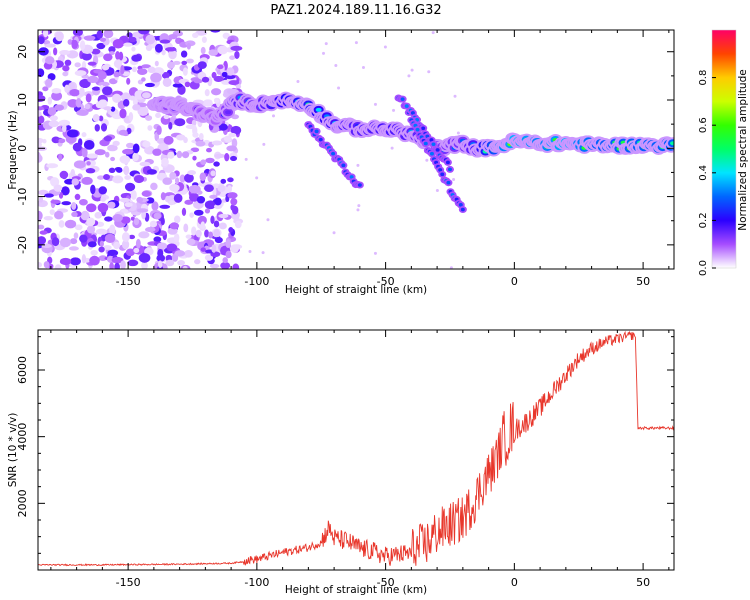 The height and width of the screenshot is (600, 750). I want to click on x-tick-label: 50, so click(643, 582).